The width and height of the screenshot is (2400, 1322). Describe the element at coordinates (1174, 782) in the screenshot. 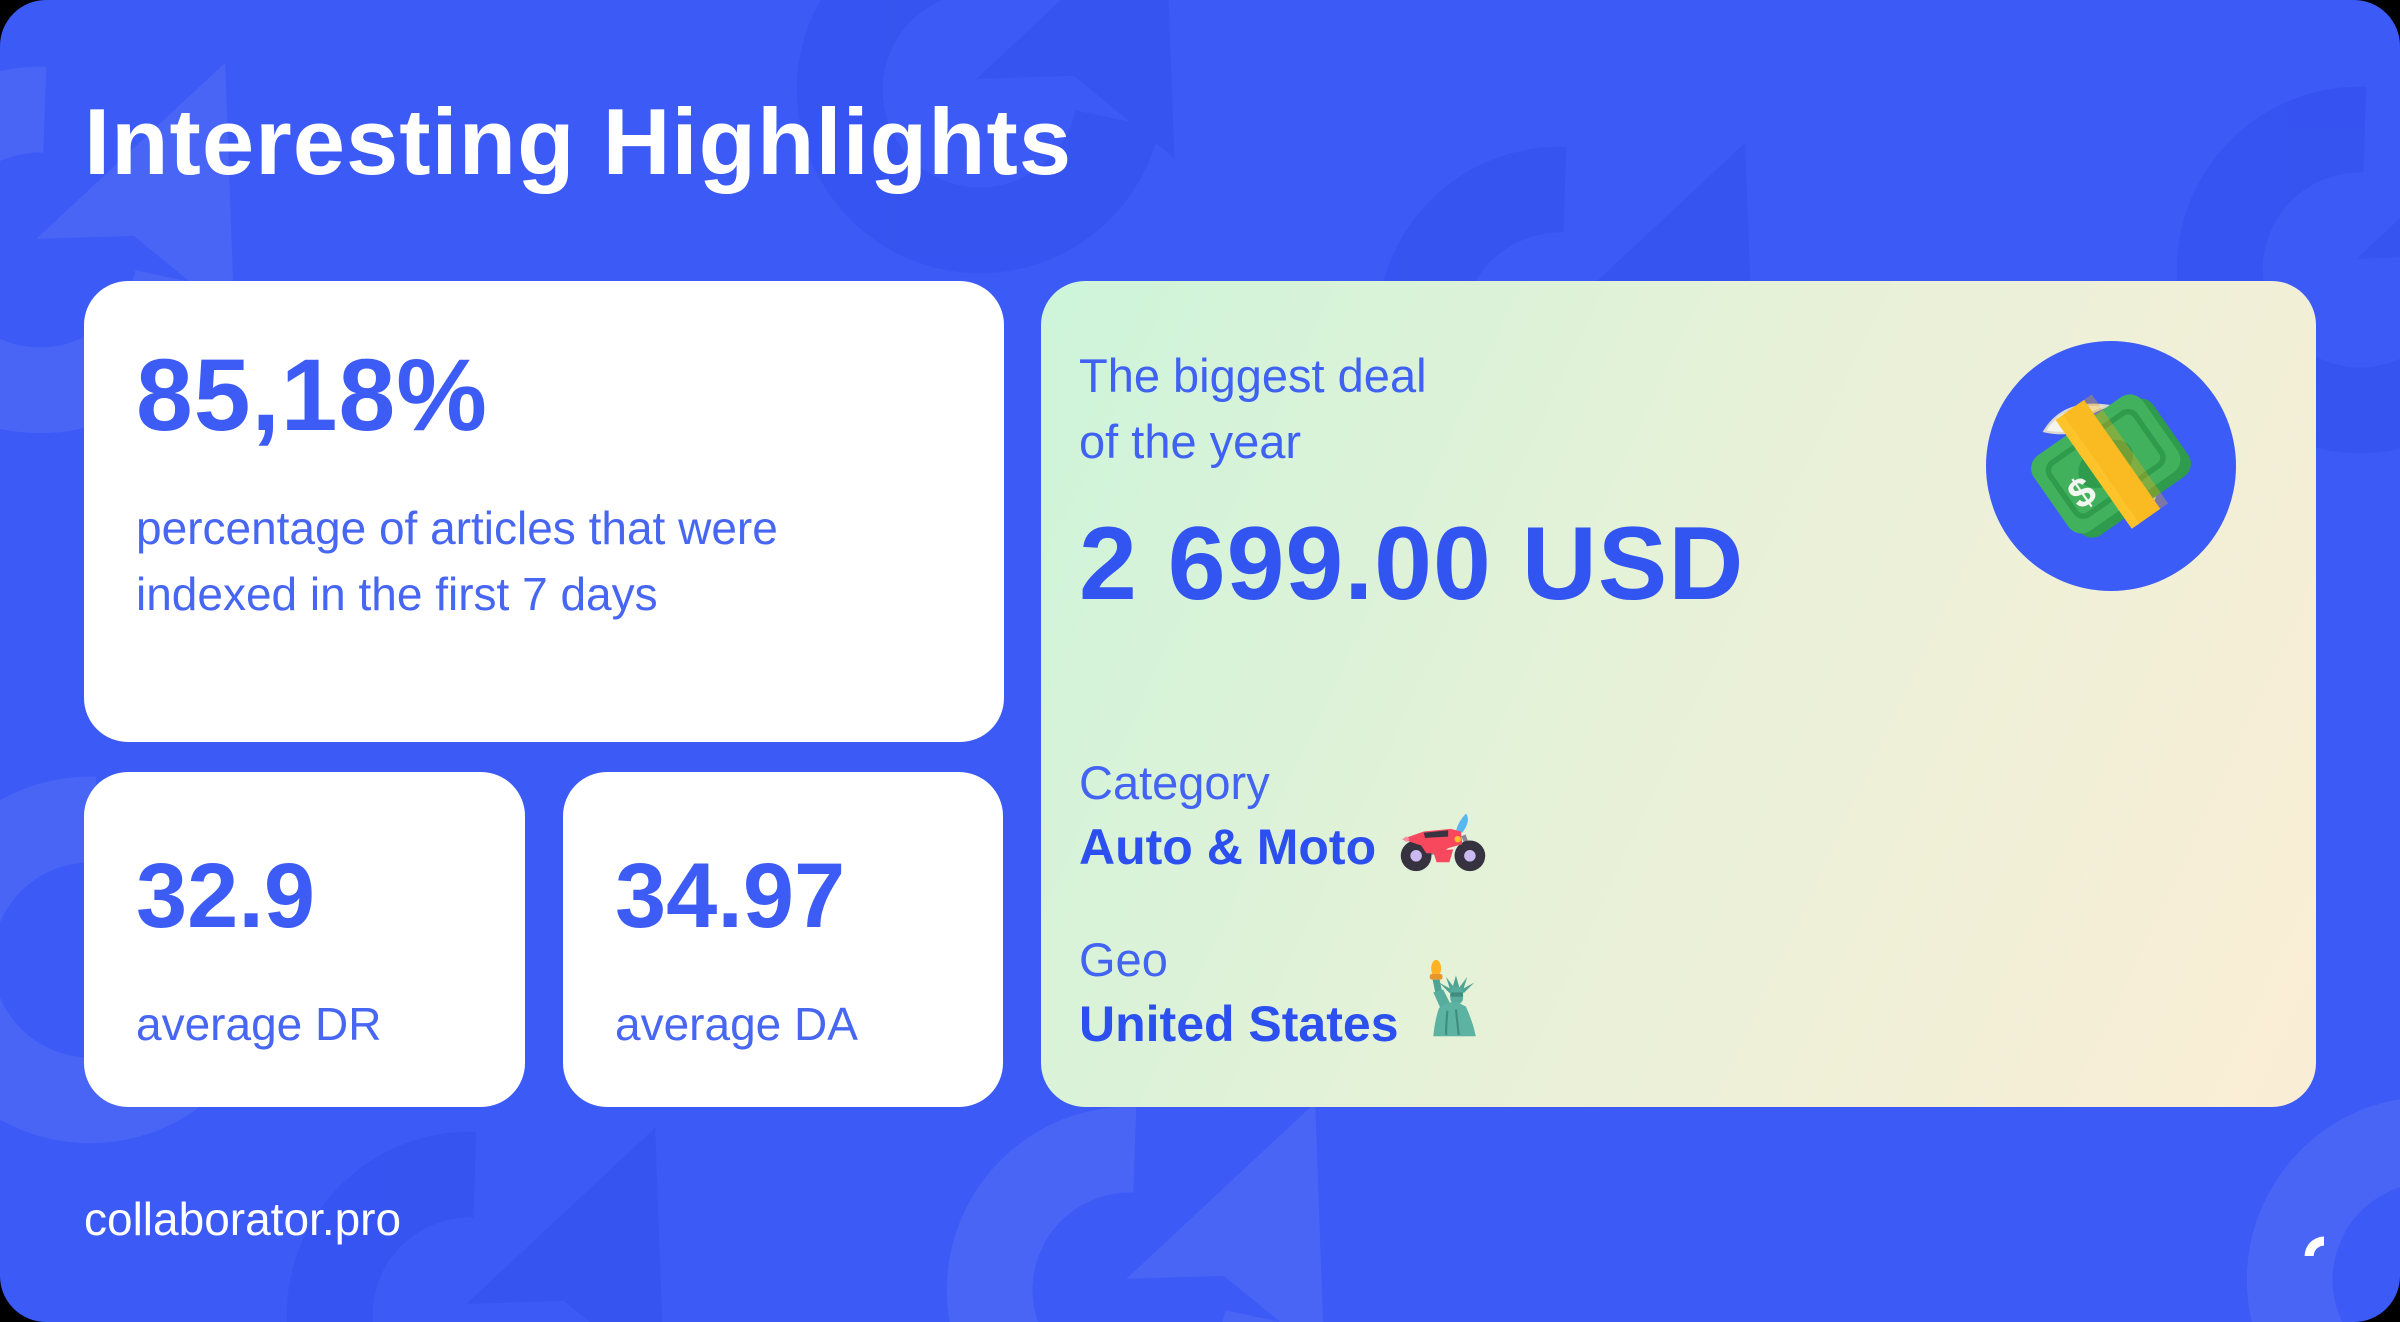

I see `category-label: Category` at that location.